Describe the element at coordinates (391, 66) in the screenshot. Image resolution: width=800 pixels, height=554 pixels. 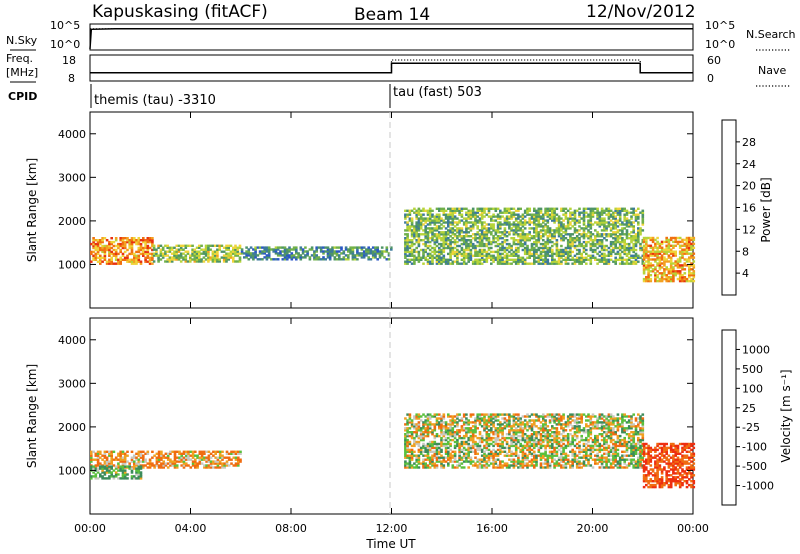
I see `freq-trace` at that location.